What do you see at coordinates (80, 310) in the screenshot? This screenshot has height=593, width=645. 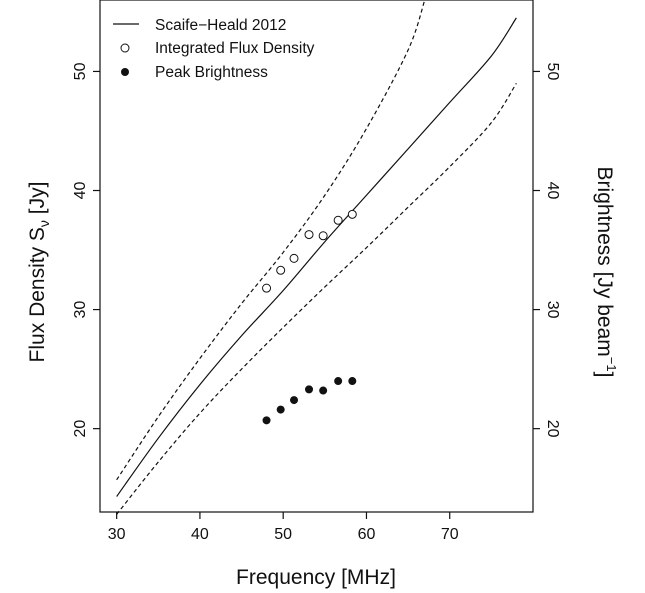 I see `y-tick-label: 30` at bounding box center [80, 310].